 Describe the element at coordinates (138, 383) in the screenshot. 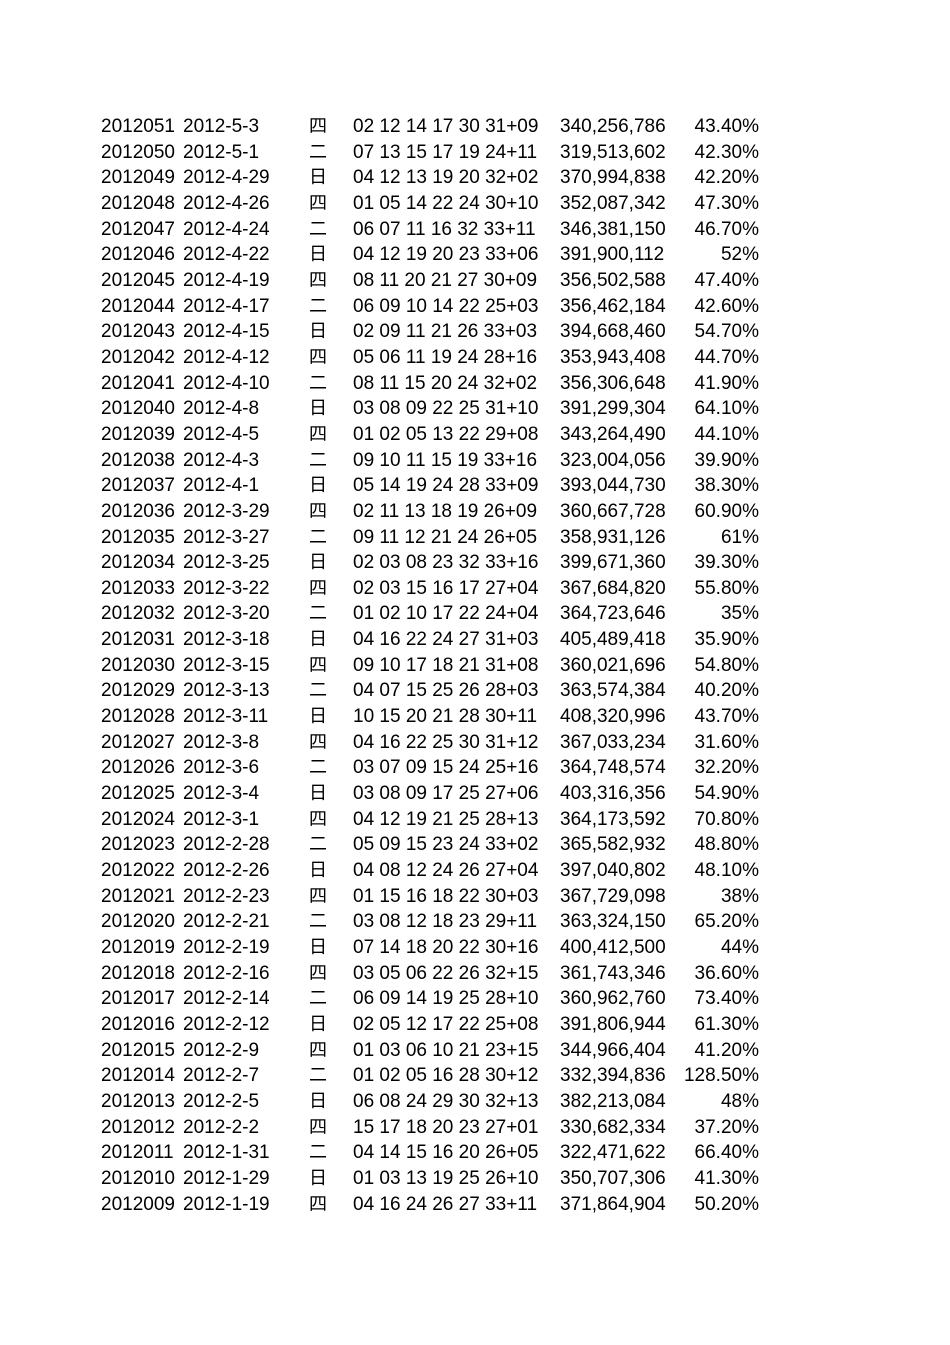

I see `draw-number: 2012041` at that location.